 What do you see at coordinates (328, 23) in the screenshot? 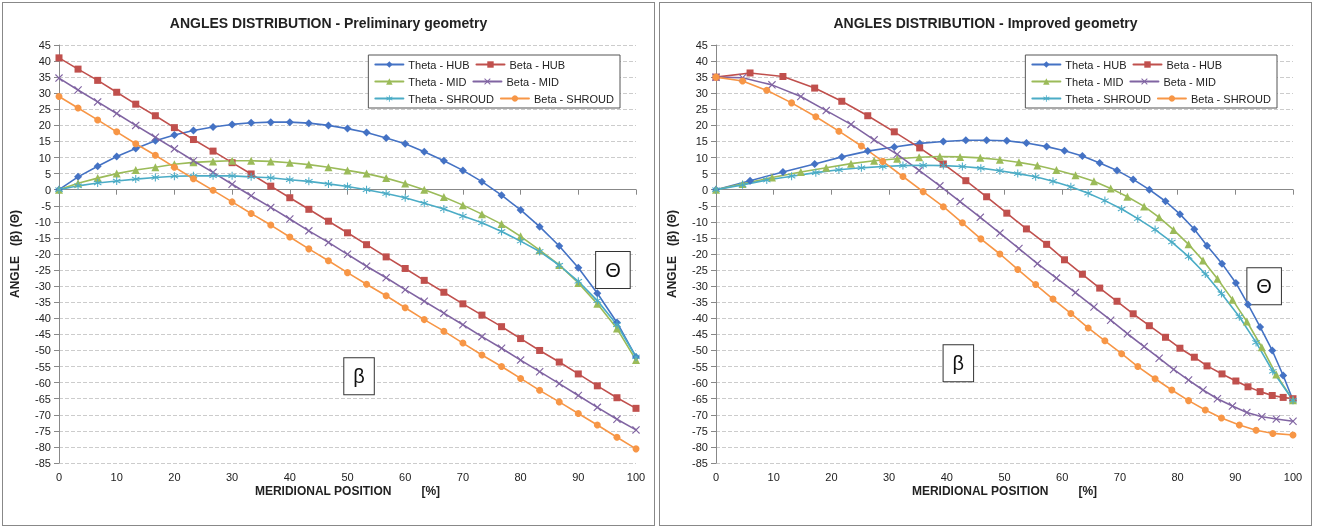
I see `chart-title: ANGLES DISTRIBUTION - Preliminary geometry` at bounding box center [328, 23].